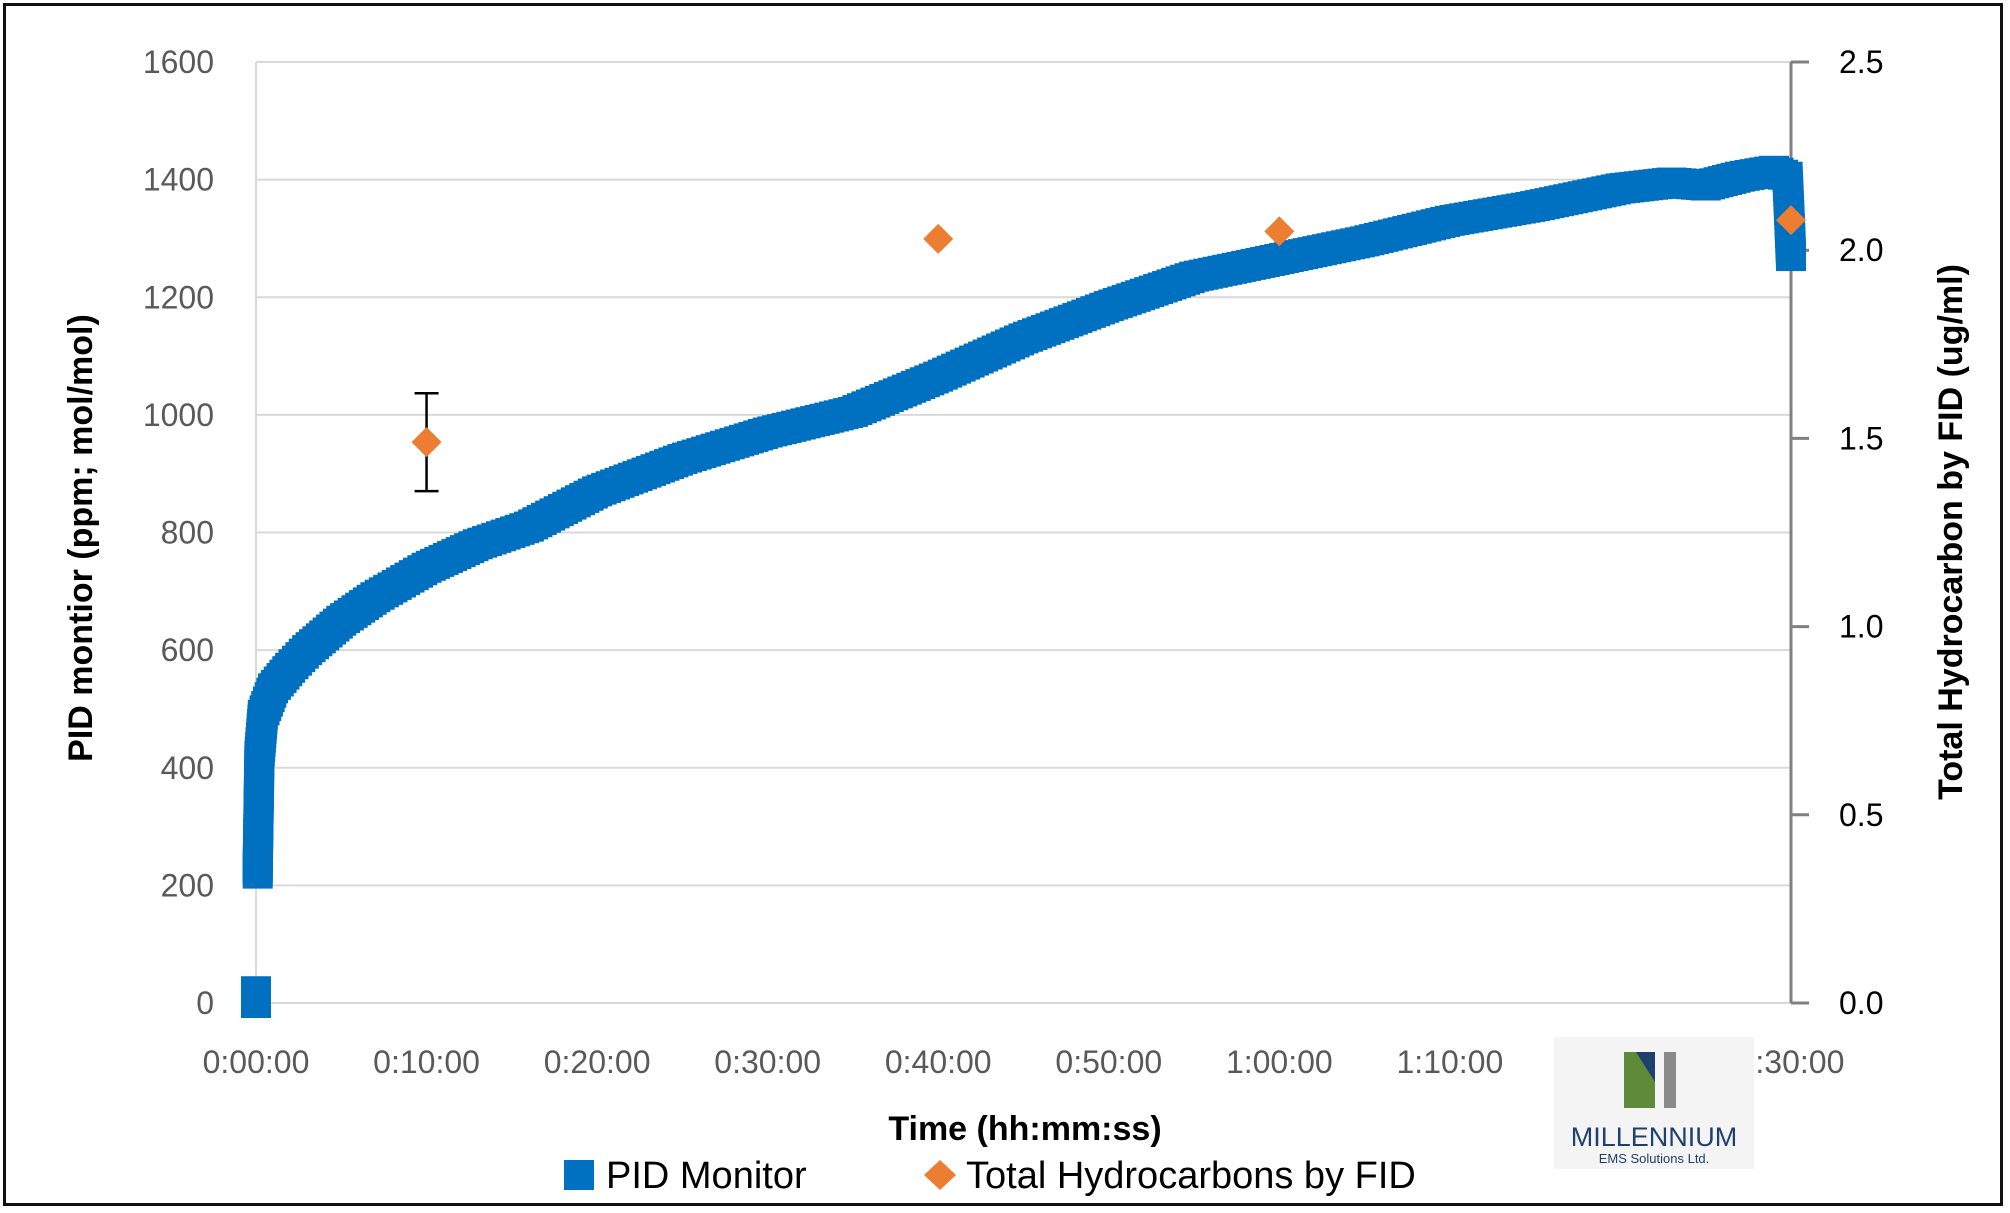 The height and width of the screenshot is (1213, 2010). Describe the element at coordinates (1108, 1062) in the screenshot. I see `x-tick-label: 0:50:00` at that location.